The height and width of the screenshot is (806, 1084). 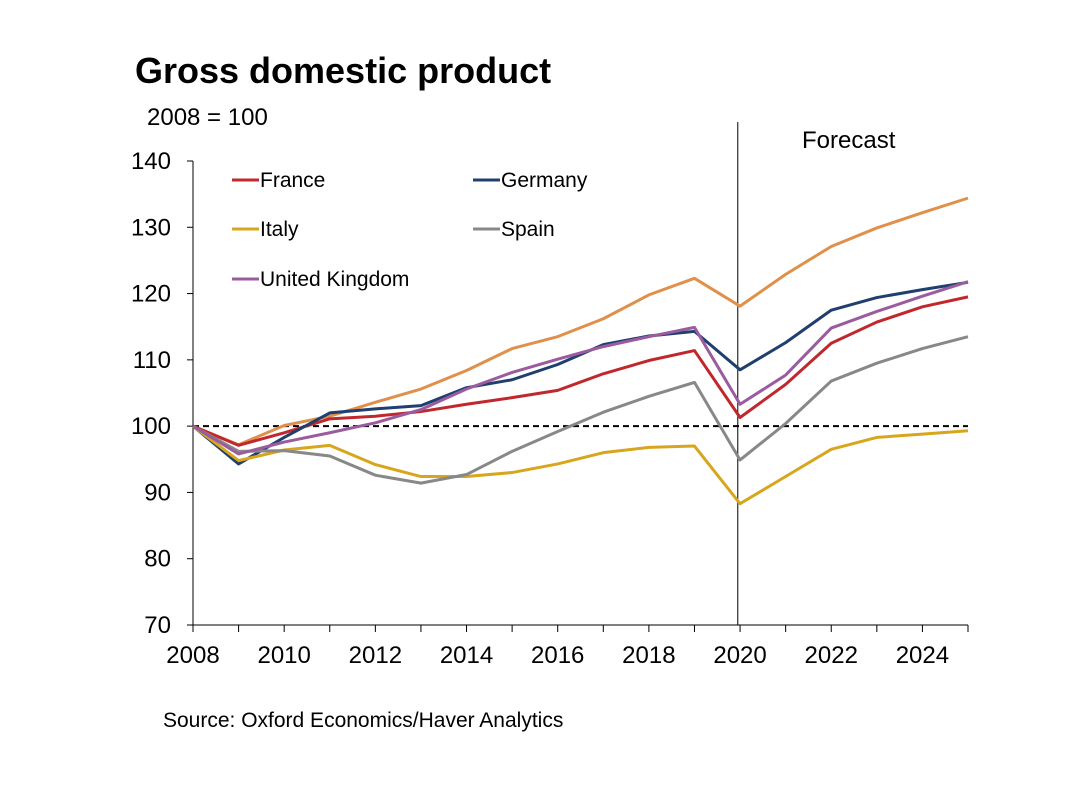 What do you see at coordinates (922, 655) in the screenshot?
I see `x-tick-label: 2024` at bounding box center [922, 655].